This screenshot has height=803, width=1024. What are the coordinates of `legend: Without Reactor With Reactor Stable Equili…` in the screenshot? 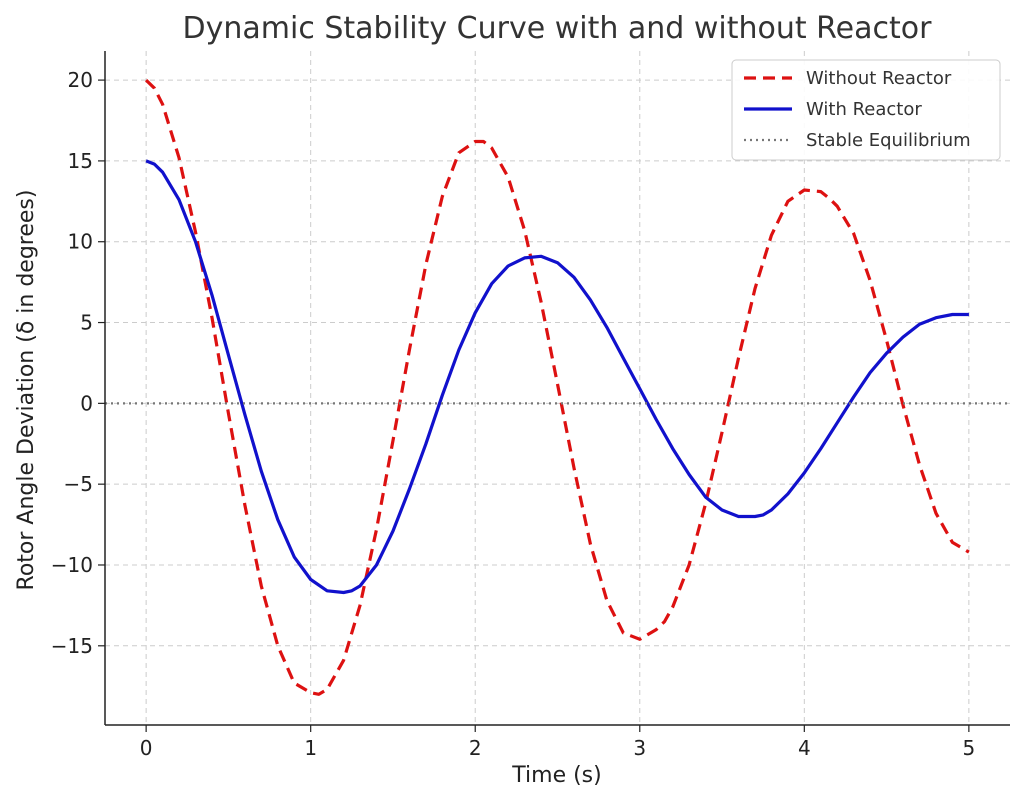 It's located at (866, 110).